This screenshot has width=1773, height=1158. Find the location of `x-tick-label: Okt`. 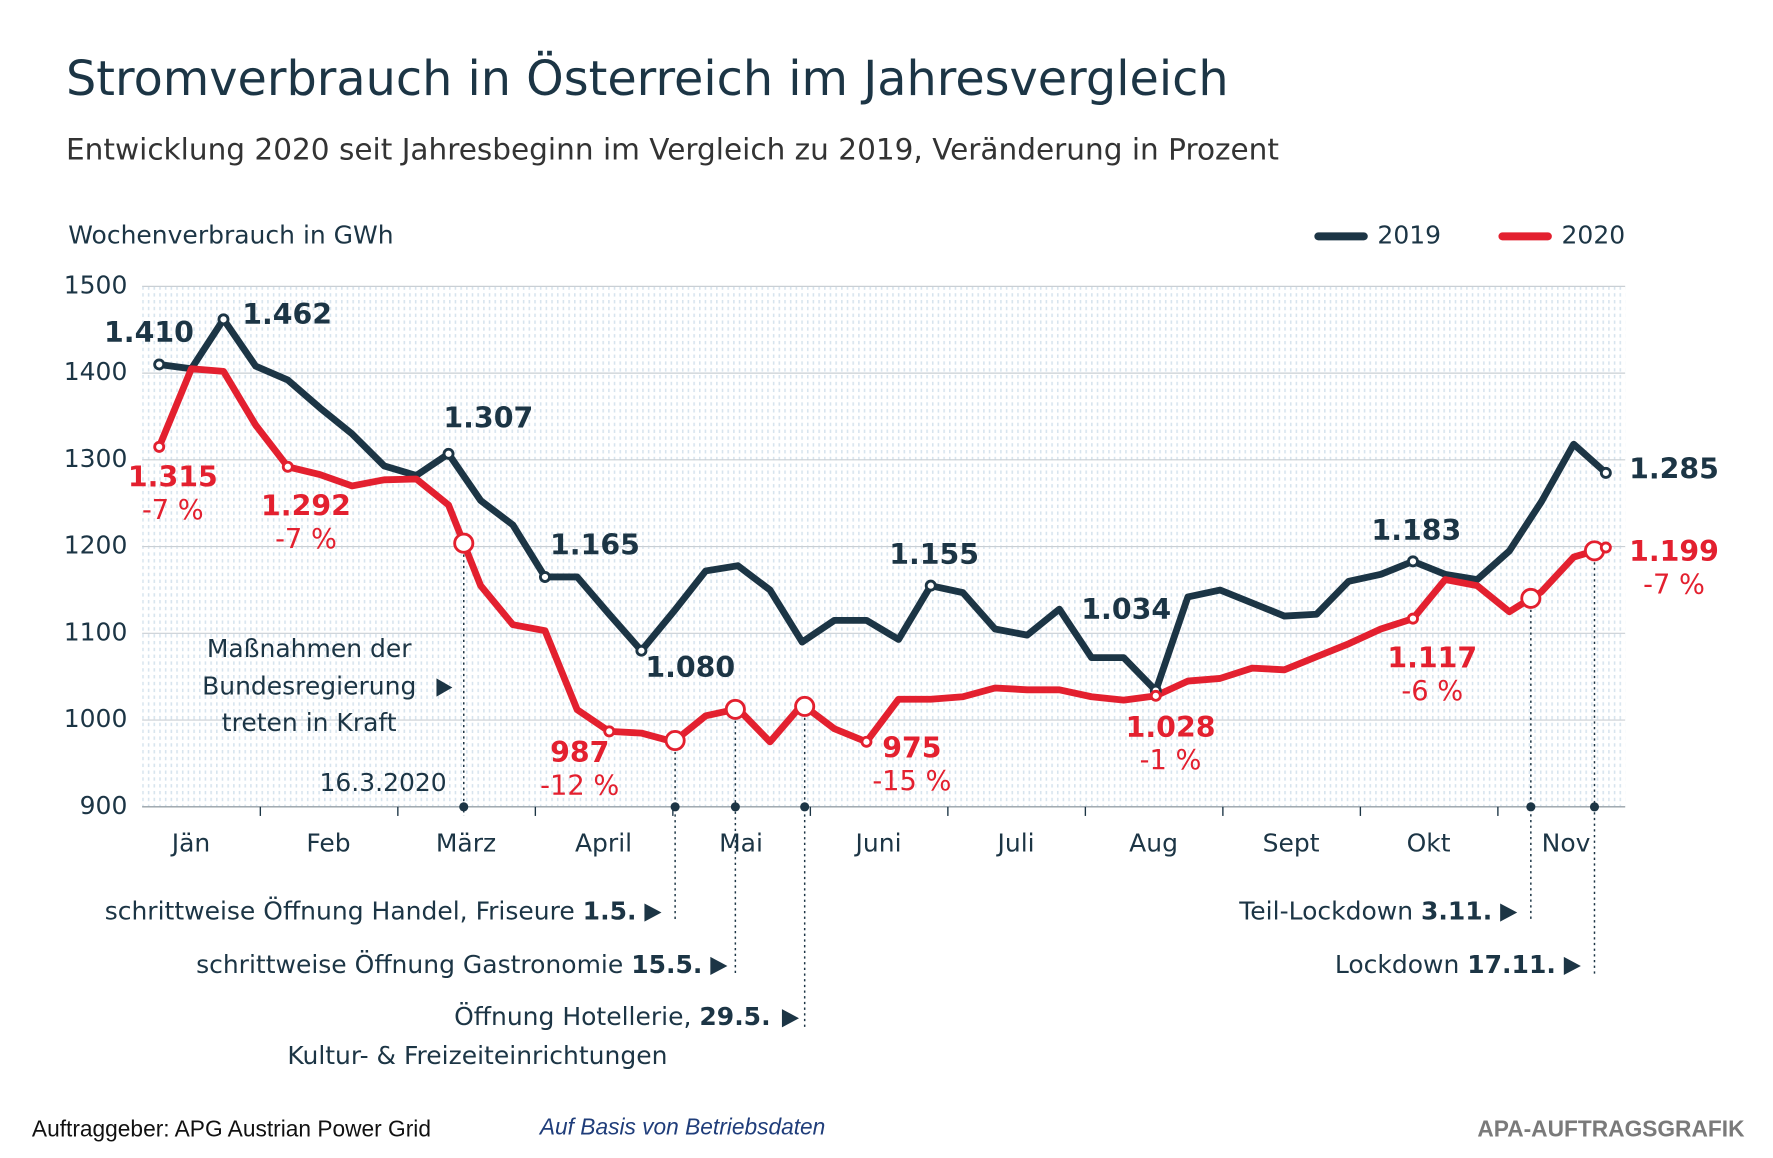

x-tick-label: Okt is located at coordinates (1429, 842).